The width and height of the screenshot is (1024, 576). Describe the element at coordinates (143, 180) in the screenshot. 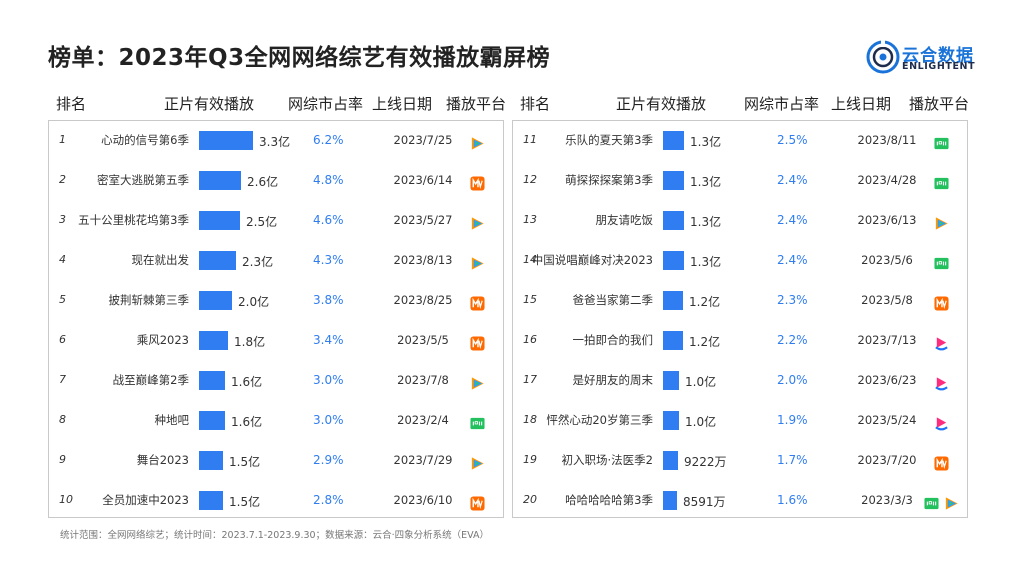

I see `show-name: 密室大逃脱第五季` at that location.